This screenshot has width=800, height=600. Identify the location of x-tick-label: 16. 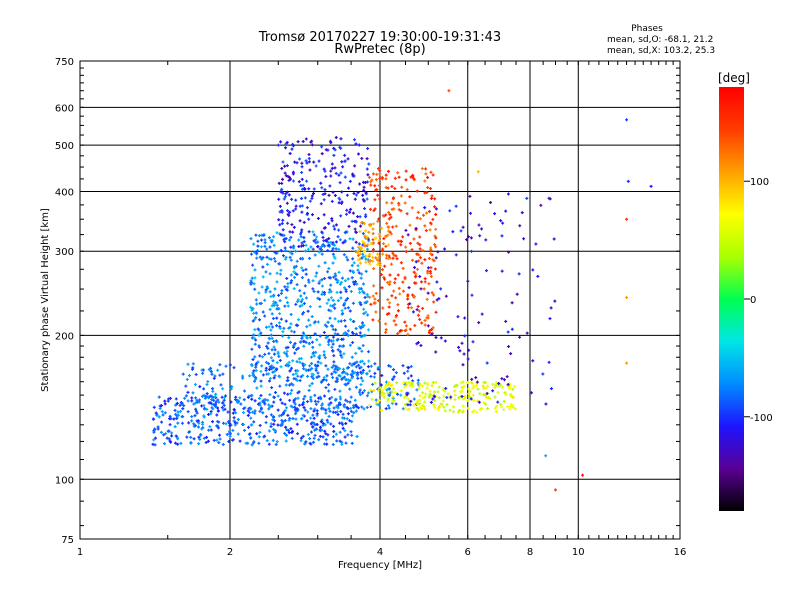
(680, 552).